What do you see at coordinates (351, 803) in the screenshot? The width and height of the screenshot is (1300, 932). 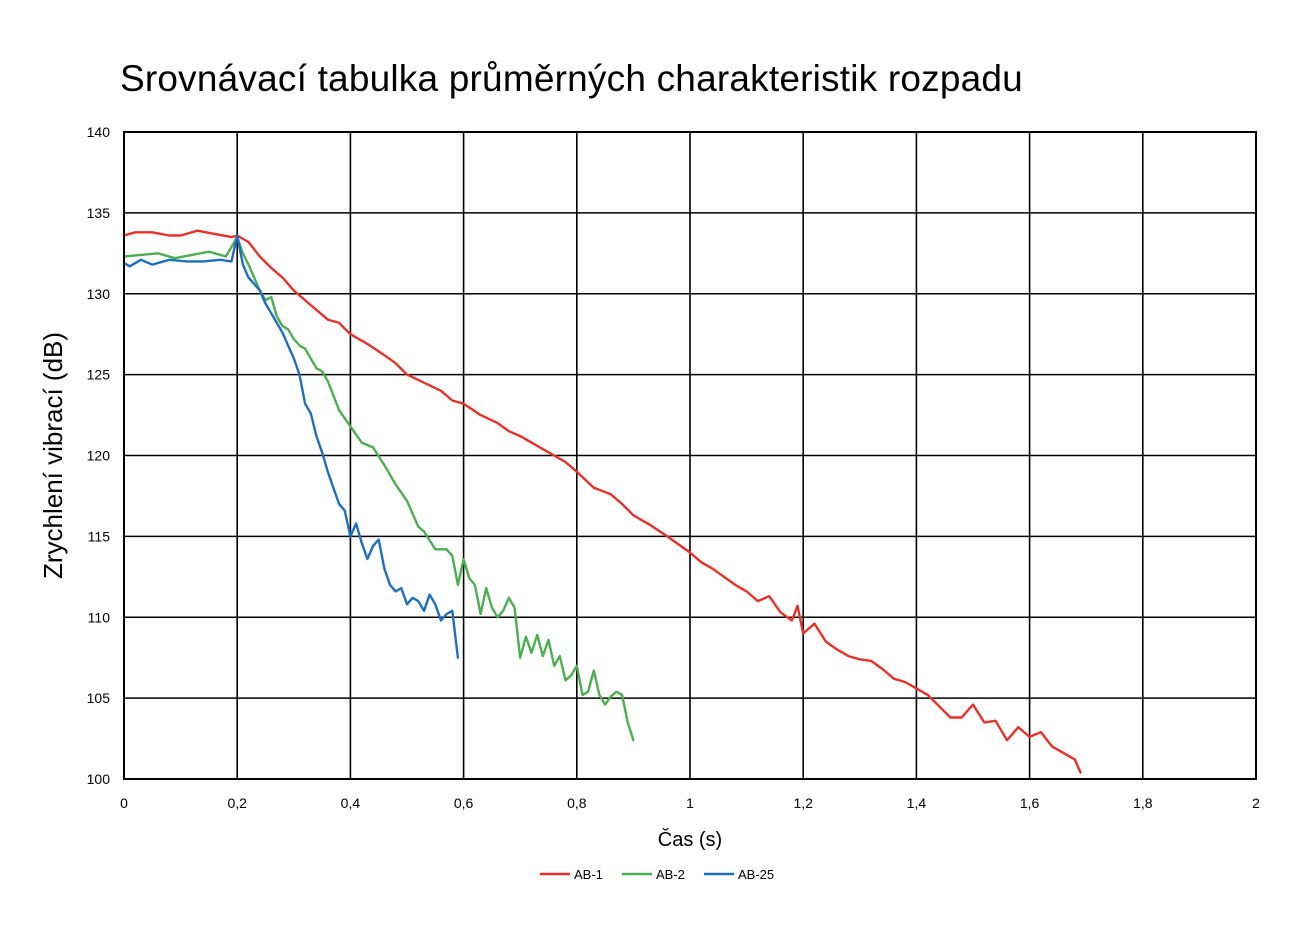 I see `x-tick-label: 0,4` at bounding box center [351, 803].